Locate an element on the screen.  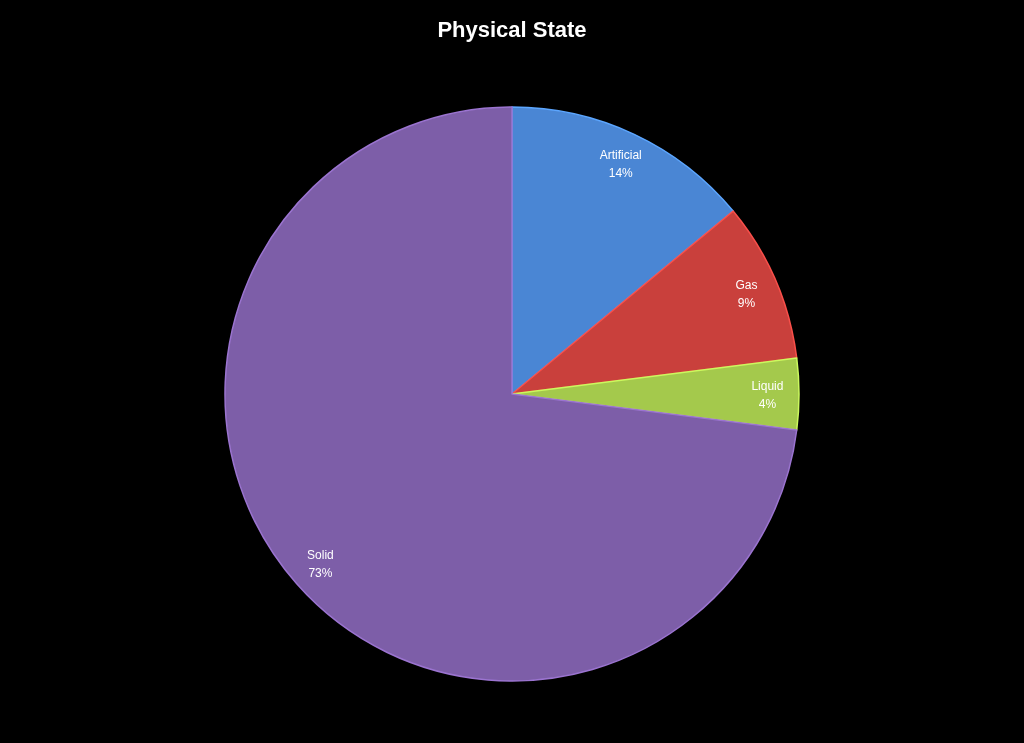
data-label: 14% is located at coordinates (621, 172).